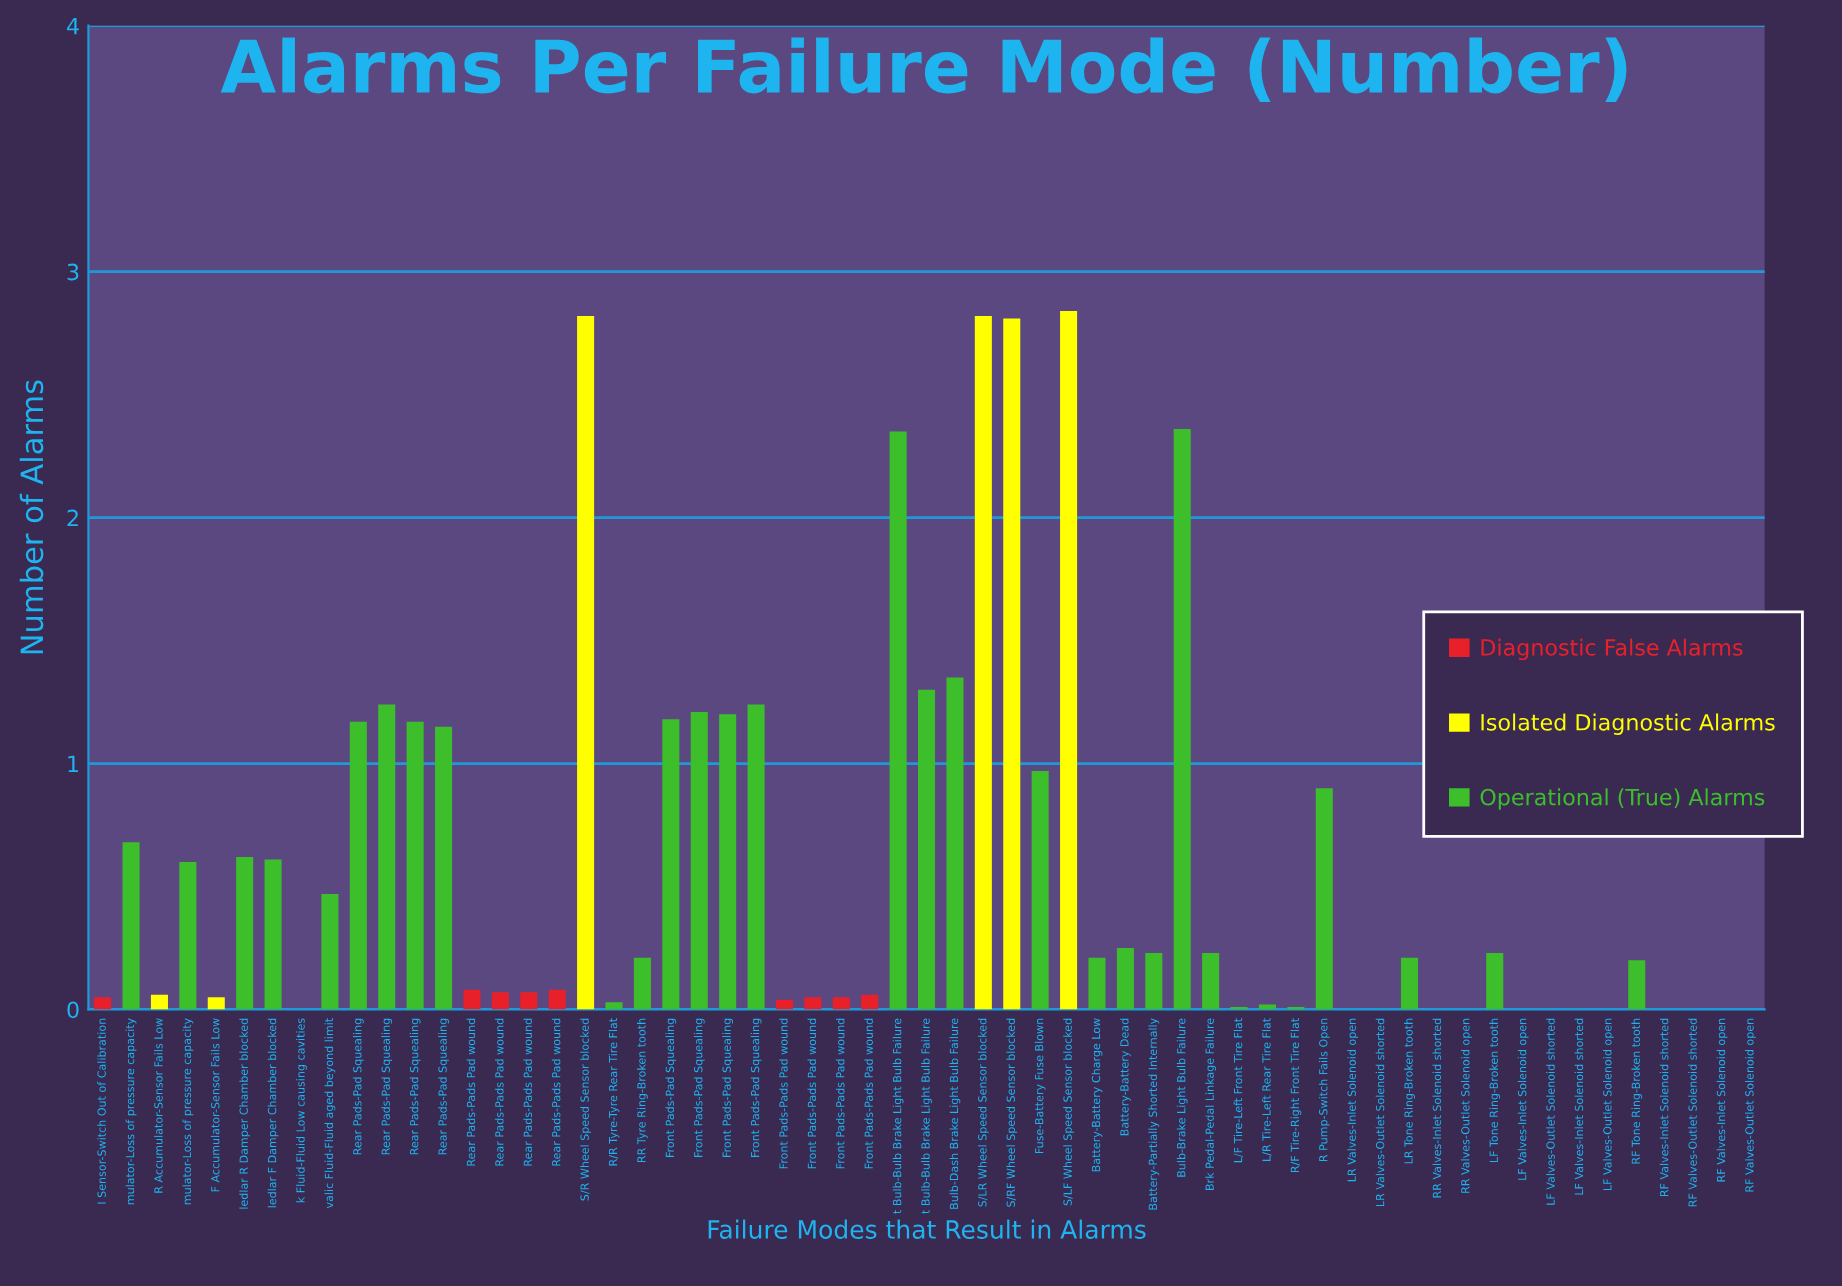 Image resolution: width=1842 pixels, height=1286 pixels. I want to click on x-axis-title: Failure Modes that Result in Alarms, so click(927, 1229).